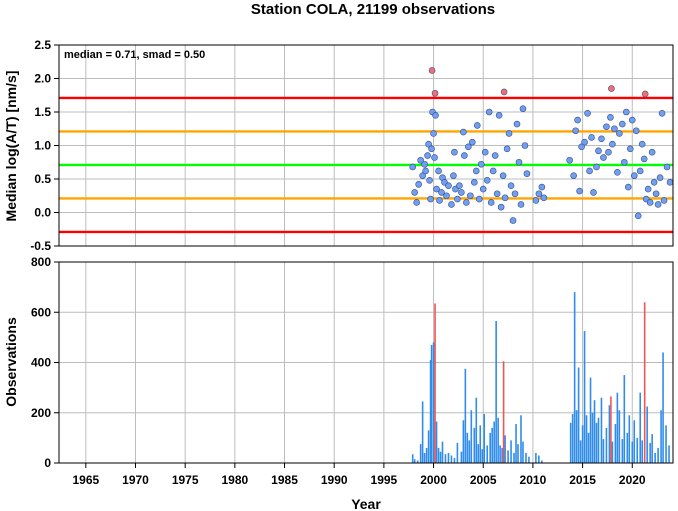  I want to click on observations-y-ticks: 0 200 400 600 800, so click(45, 362).